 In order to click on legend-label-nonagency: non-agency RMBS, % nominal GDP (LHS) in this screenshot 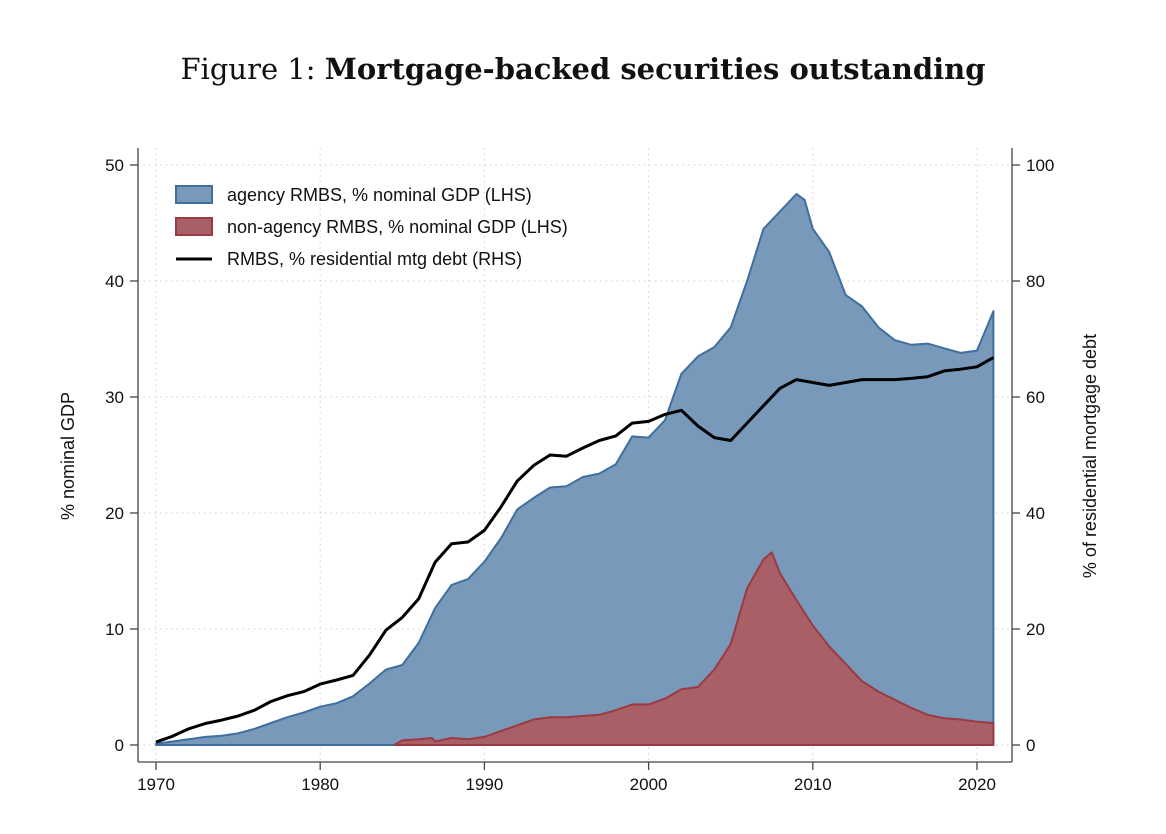, I will do `click(397, 227)`.